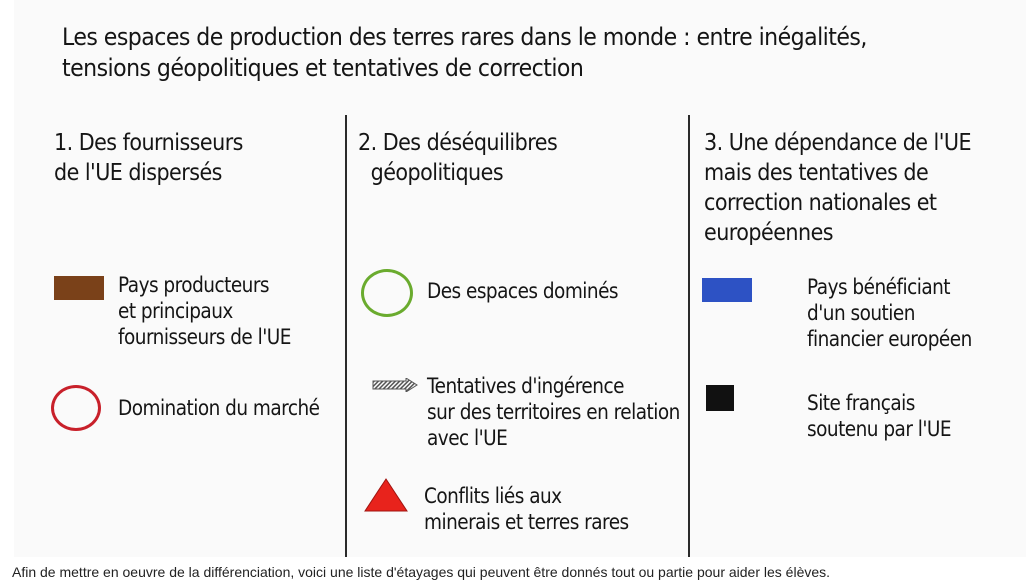 This screenshot has height=588, width=1026. Describe the element at coordinates (525, 386) in the screenshot. I see `item-line: Tentatives d'ingérence` at that location.